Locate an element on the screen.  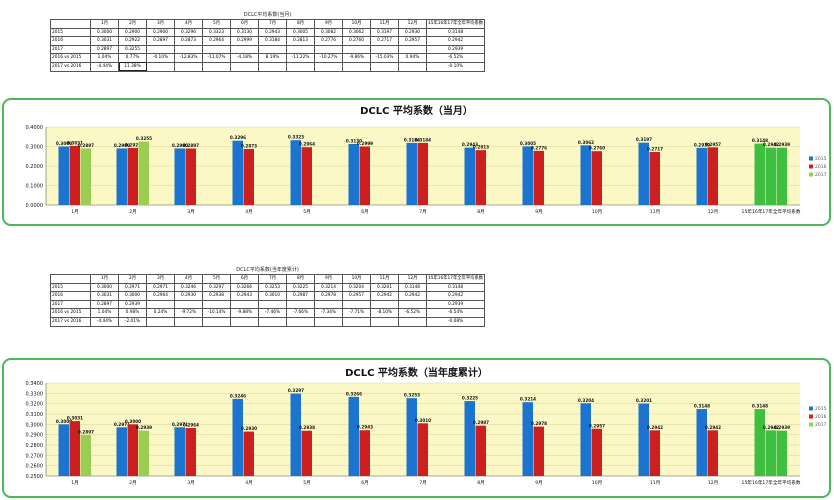
table-cell: -15.03% is located at coordinates (384, 58).